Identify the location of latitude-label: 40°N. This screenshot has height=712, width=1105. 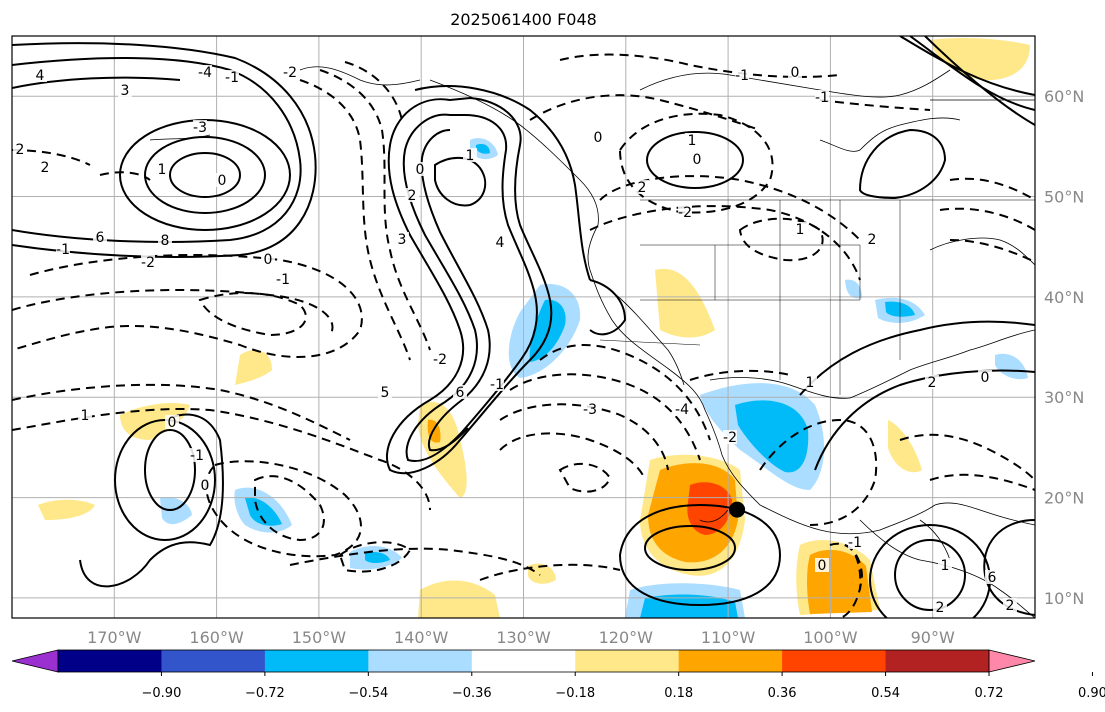
(1064, 297).